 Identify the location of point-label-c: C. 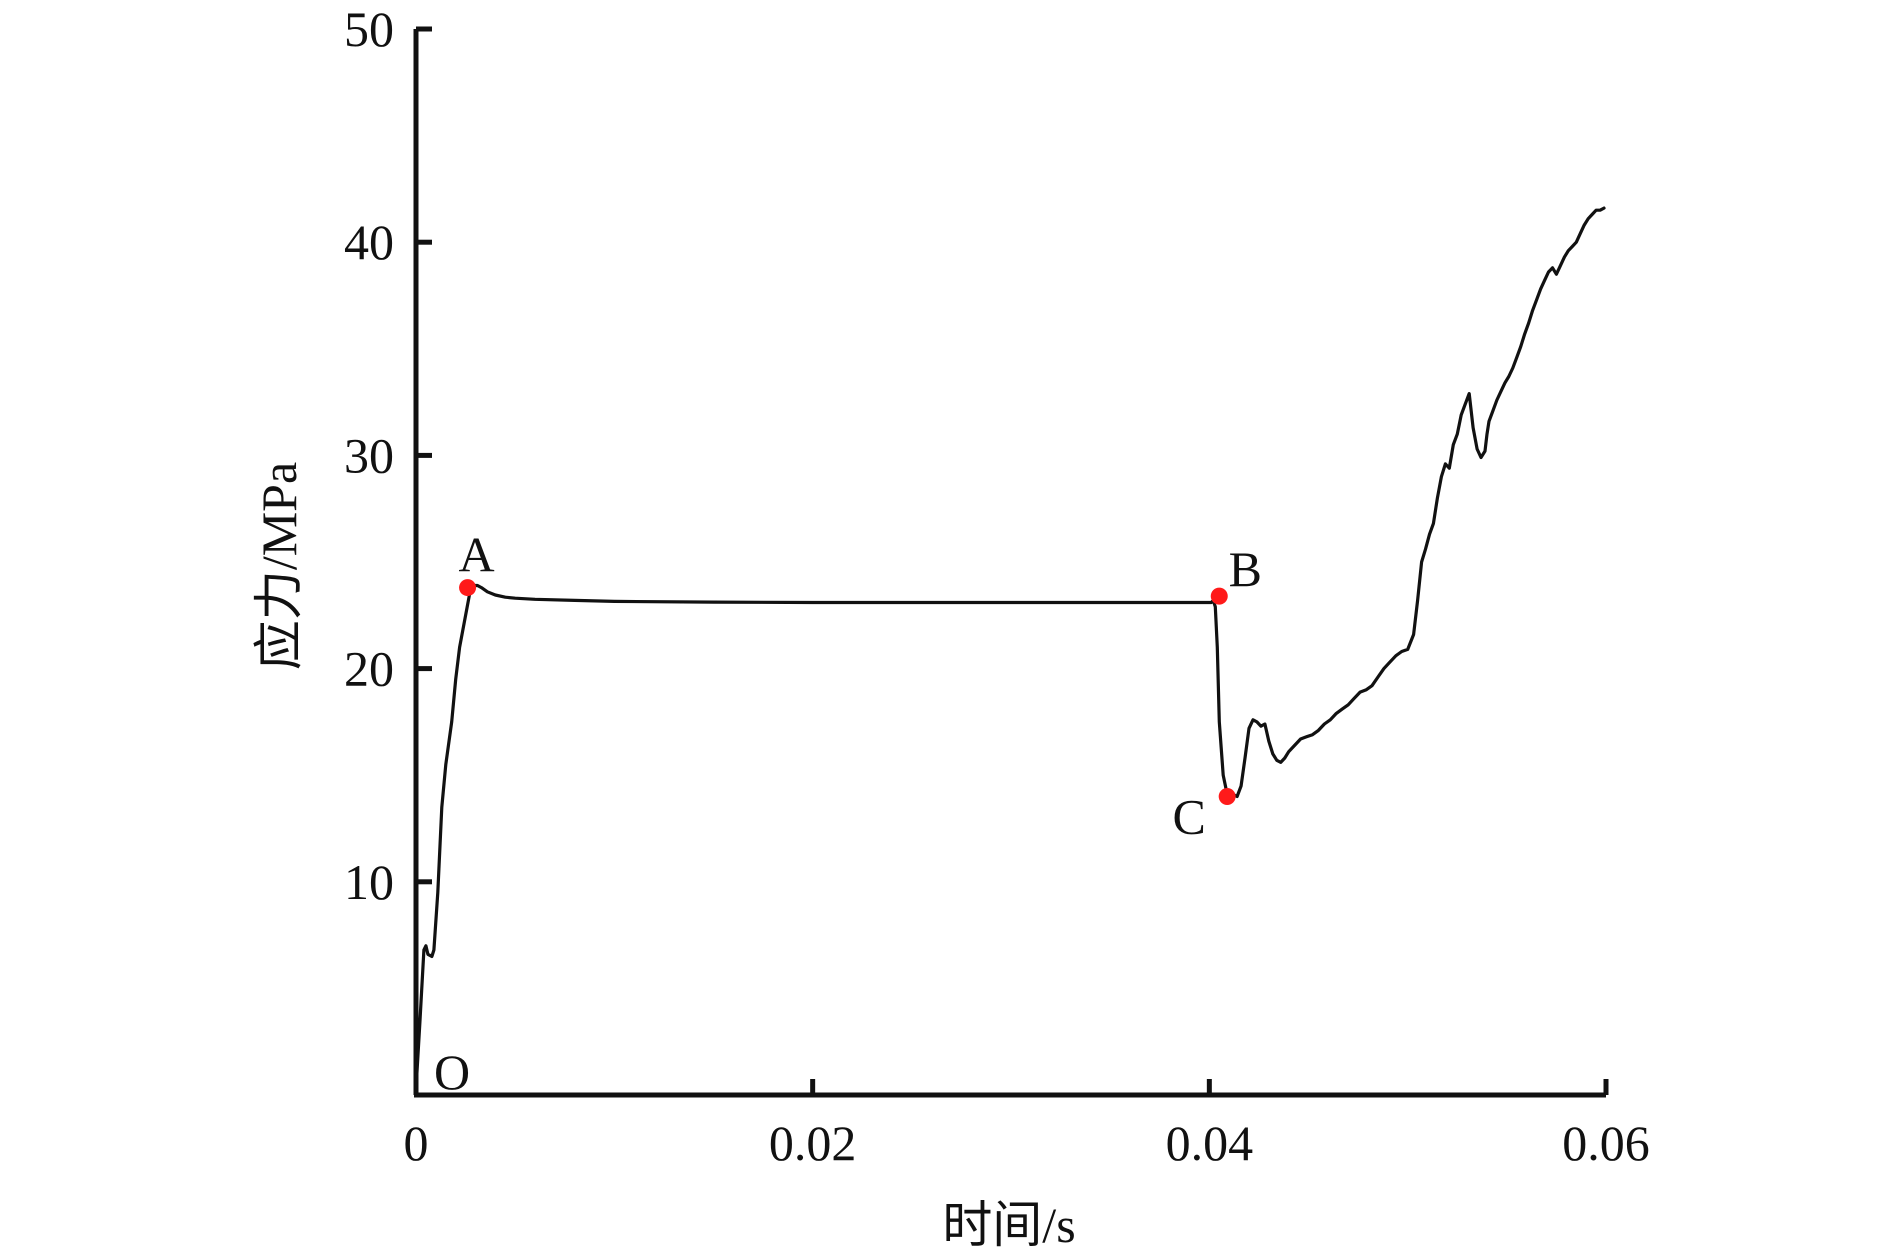
(1189, 817).